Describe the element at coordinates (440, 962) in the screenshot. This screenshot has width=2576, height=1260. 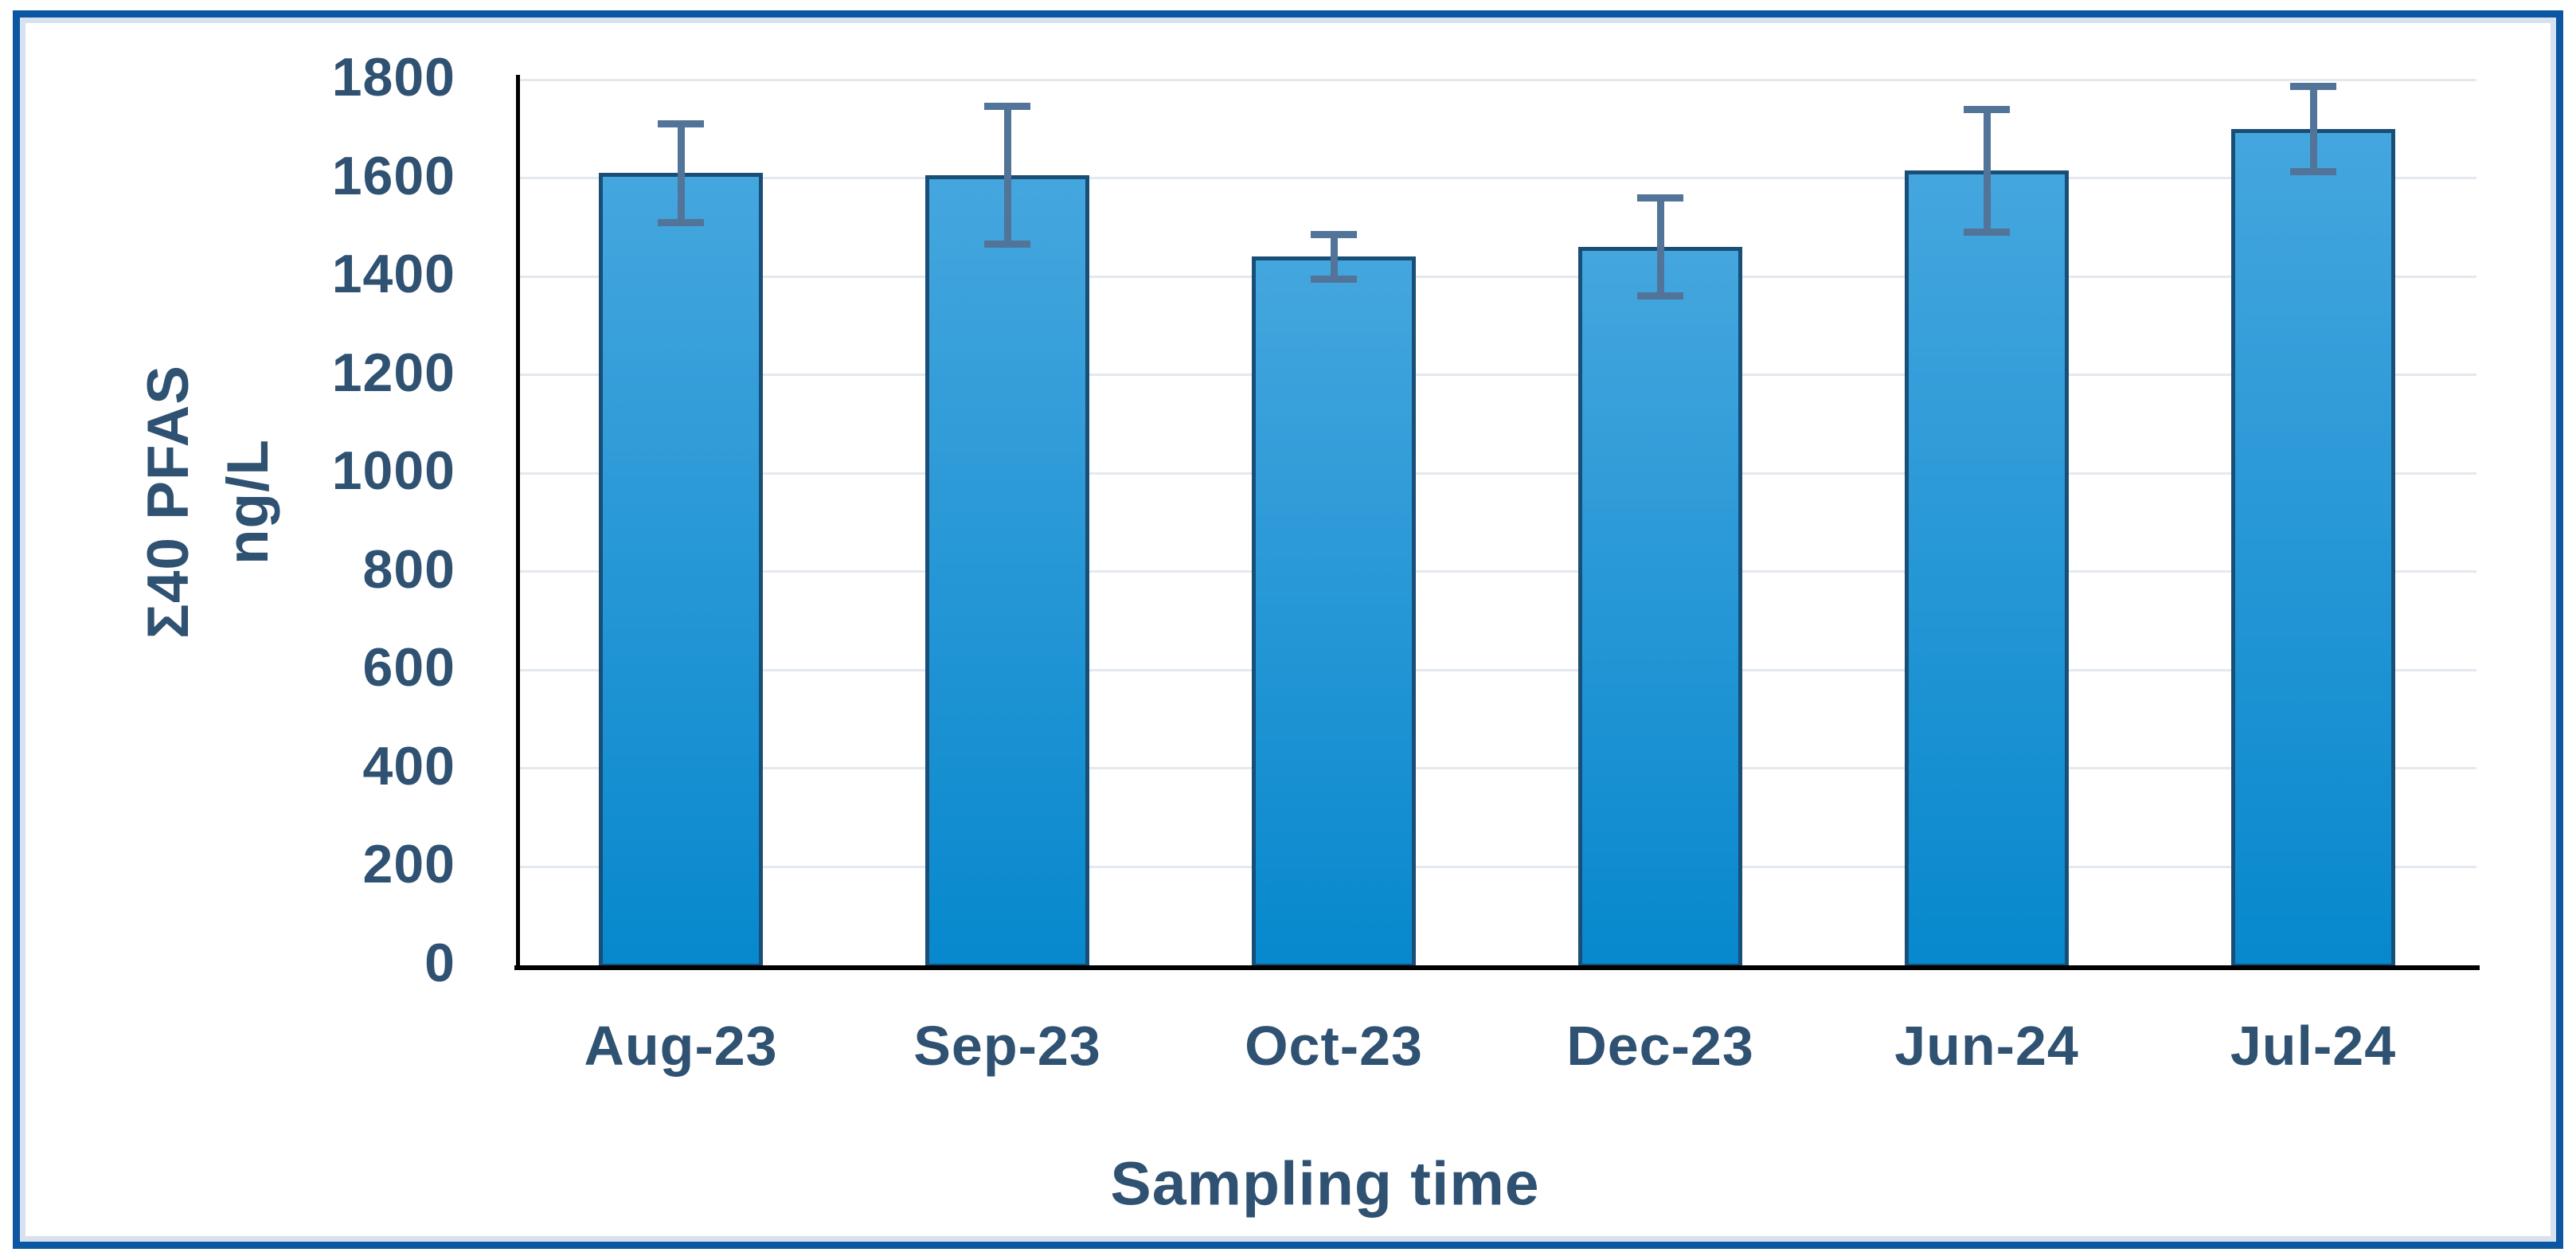
I see `y-tick-label: 0` at that location.